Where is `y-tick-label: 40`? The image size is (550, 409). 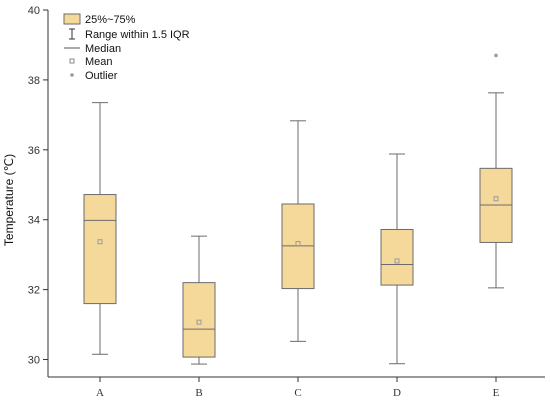 y-tick-label: 40 is located at coordinates (34, 11).